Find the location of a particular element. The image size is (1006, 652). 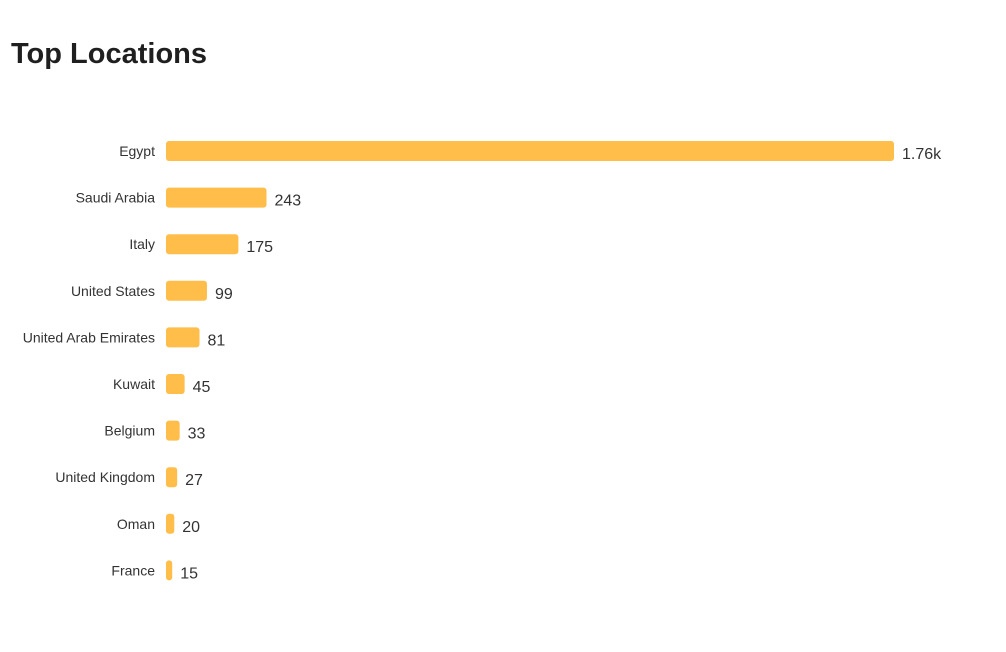

category-label: Oman is located at coordinates (136, 524).